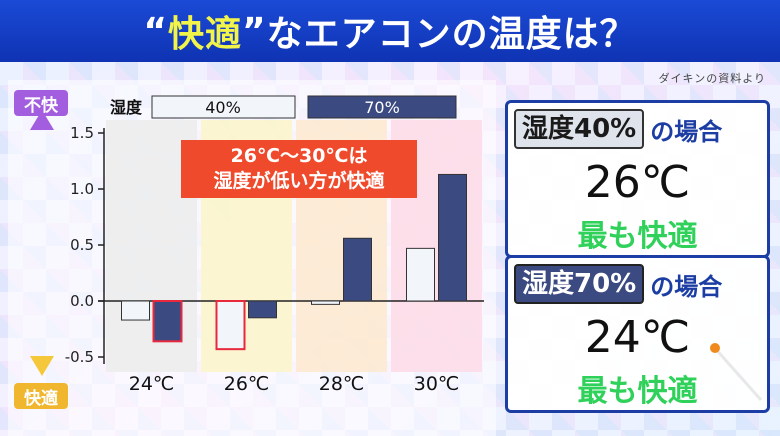 This screenshot has height=436, width=780. What do you see at coordinates (247, 384) in the screenshot?
I see `x-category-label: 26℃` at bounding box center [247, 384].